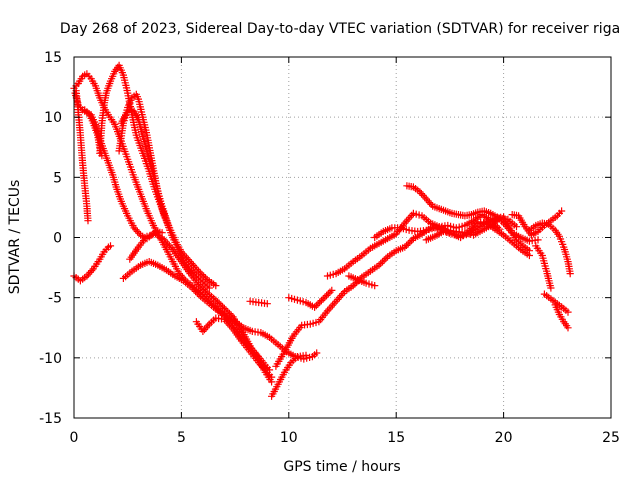 This screenshot has height=480, width=640. I want to click on y-tick-label: 5, so click(57, 178).